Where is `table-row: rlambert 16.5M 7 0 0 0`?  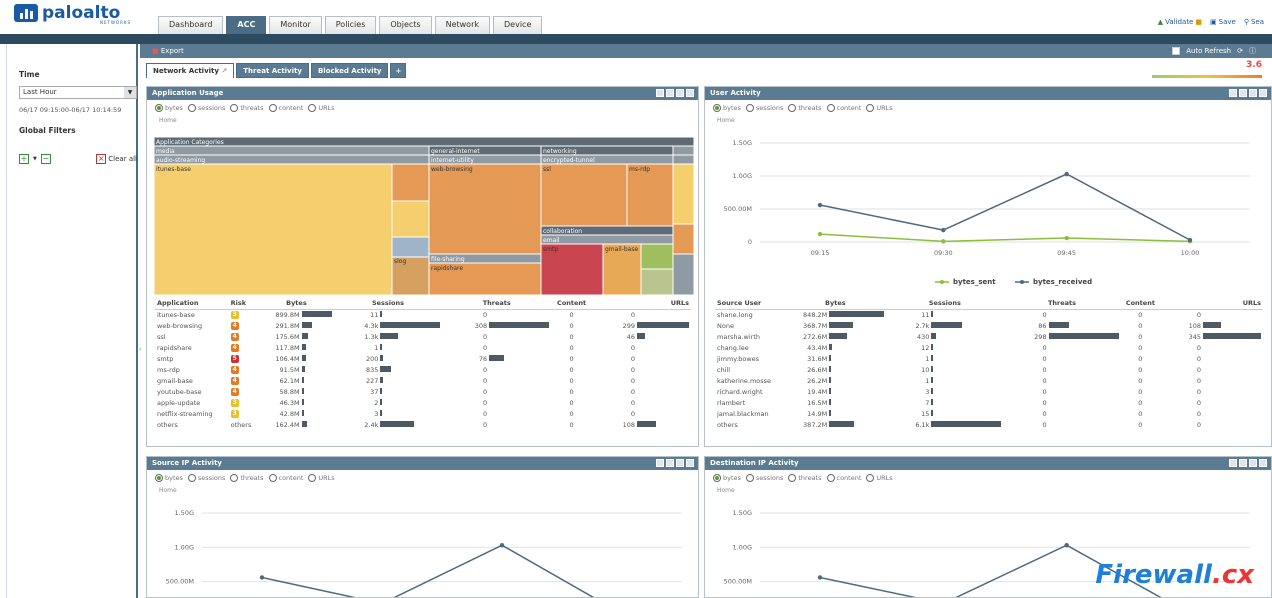
table-row: rlambert 16.5M 7 0 0 0 is located at coordinates (989, 402).